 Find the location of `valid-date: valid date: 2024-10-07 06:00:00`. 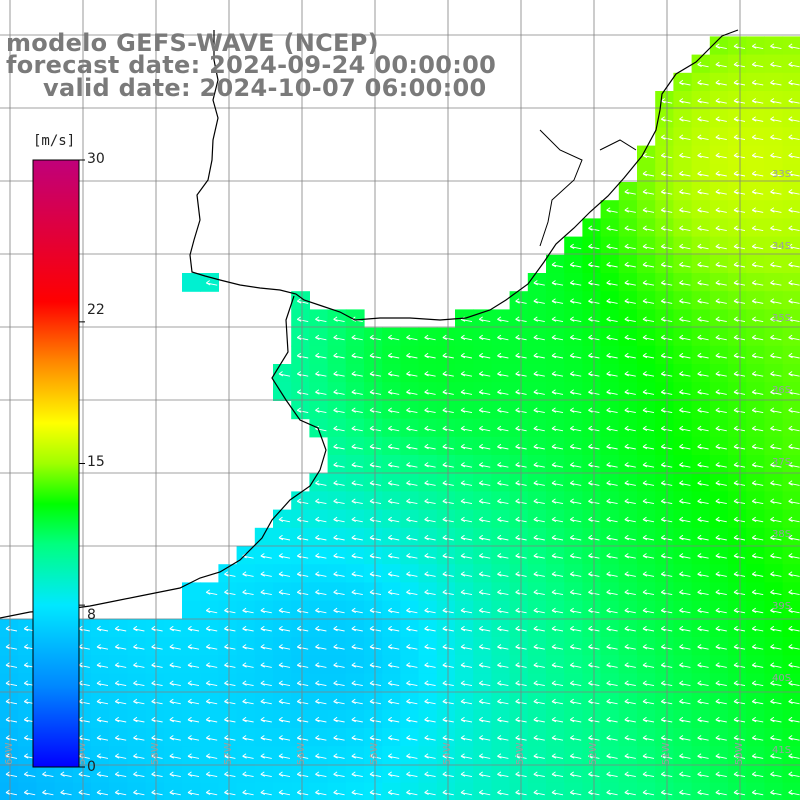

valid-date: valid date: 2024-10-07 06:00:00 is located at coordinates (265, 88).